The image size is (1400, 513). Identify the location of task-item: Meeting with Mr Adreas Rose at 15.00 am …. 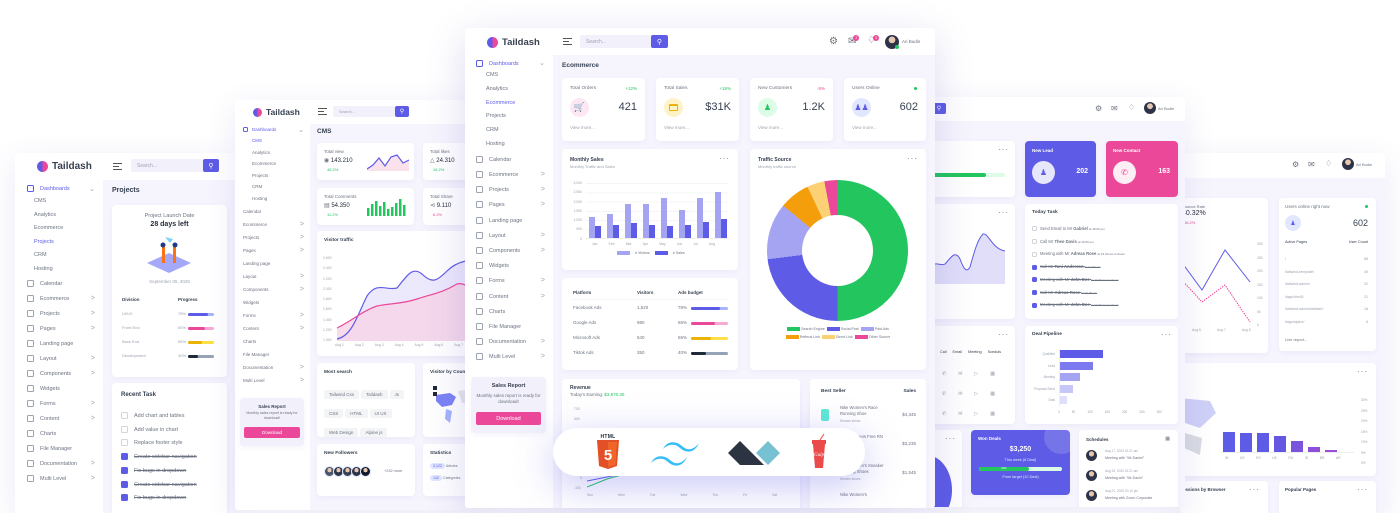
(1078, 254).